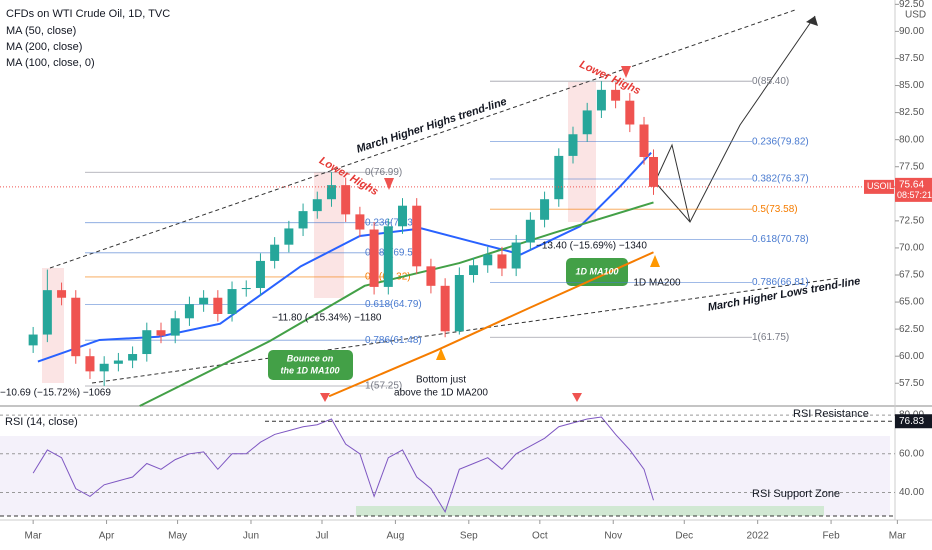 Image resolution: width=932 pixels, height=550 pixels. I want to click on annotation: −10.69 (−15.72%) −1069, so click(55, 393).